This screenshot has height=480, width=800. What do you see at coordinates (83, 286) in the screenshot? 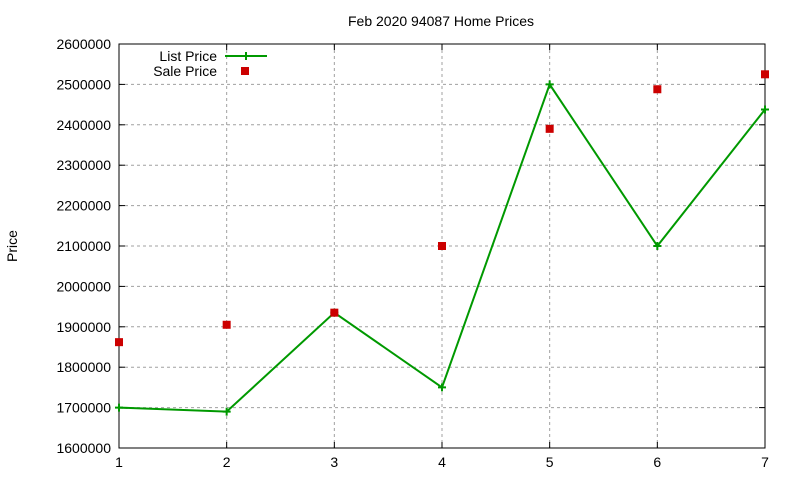
I see `y-tick-label: 2000000` at bounding box center [83, 286].